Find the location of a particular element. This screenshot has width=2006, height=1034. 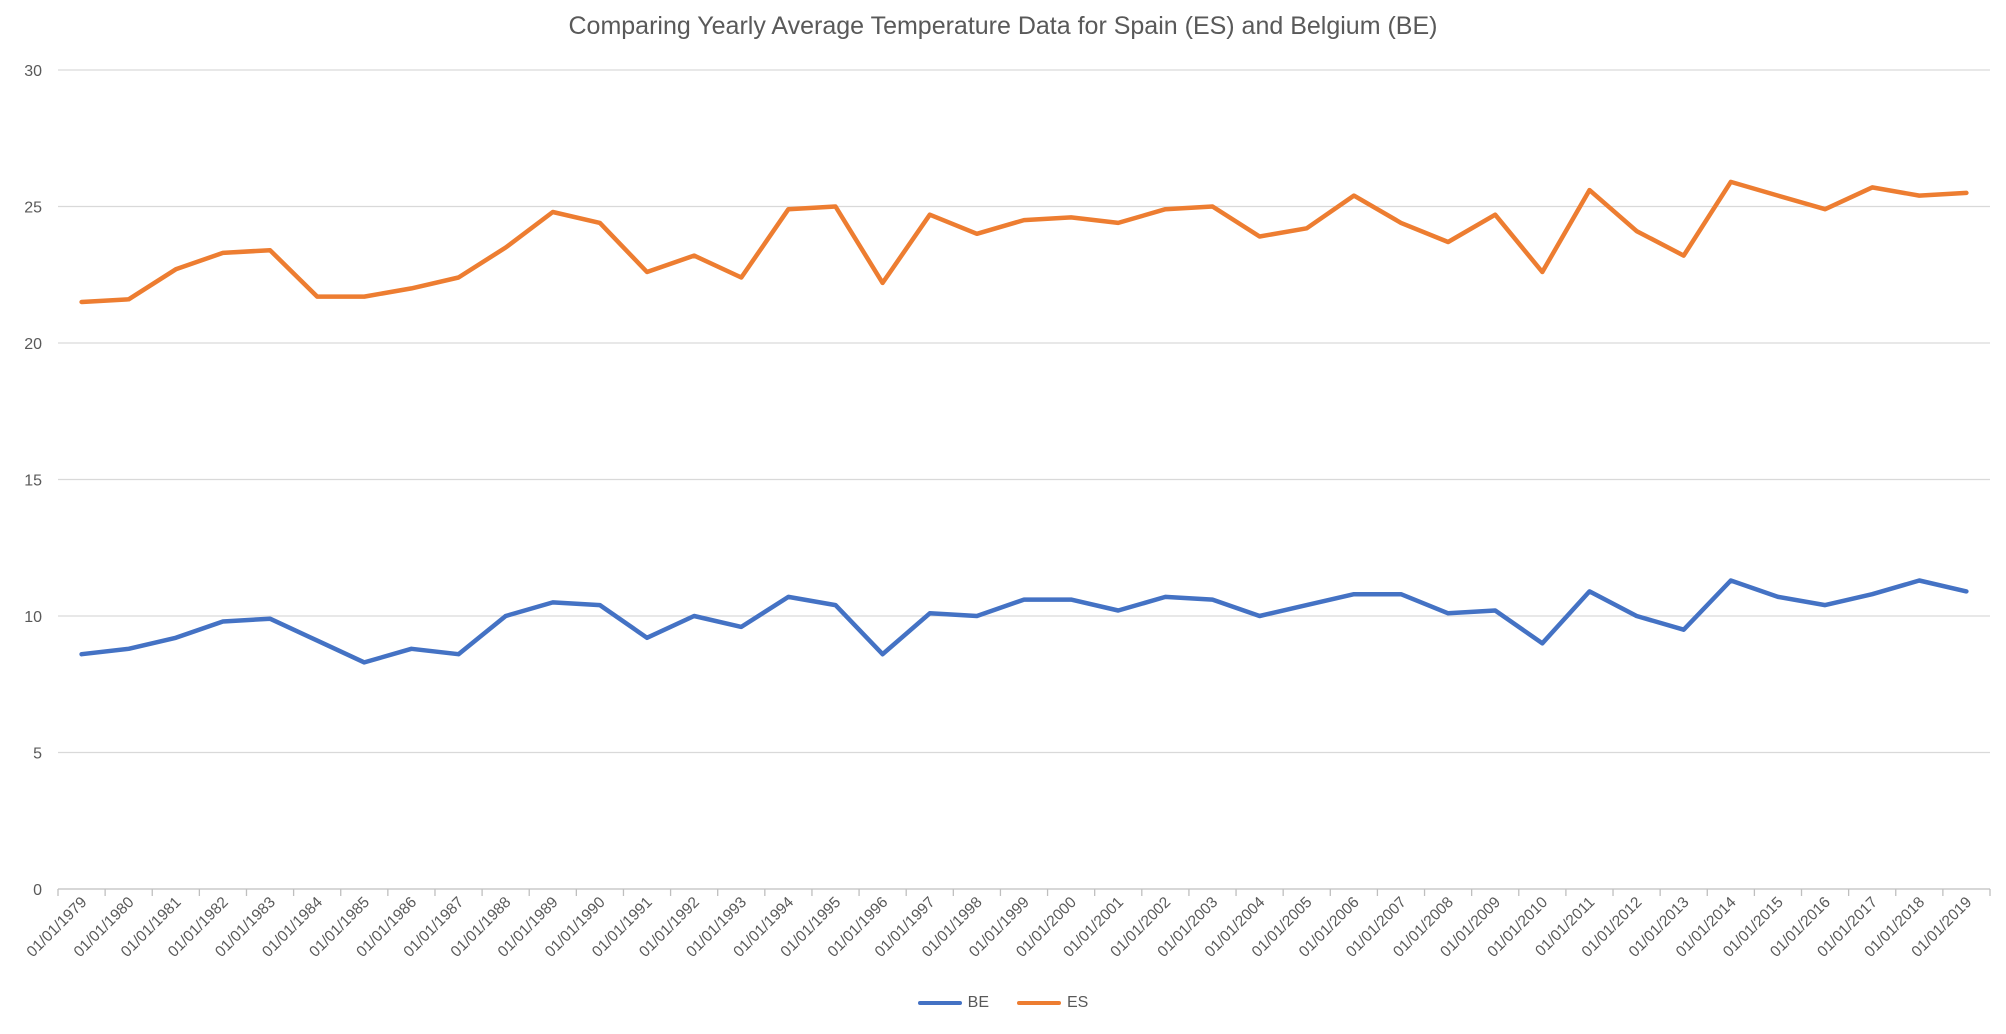

legend-item-be: BE is located at coordinates (953, 1003).